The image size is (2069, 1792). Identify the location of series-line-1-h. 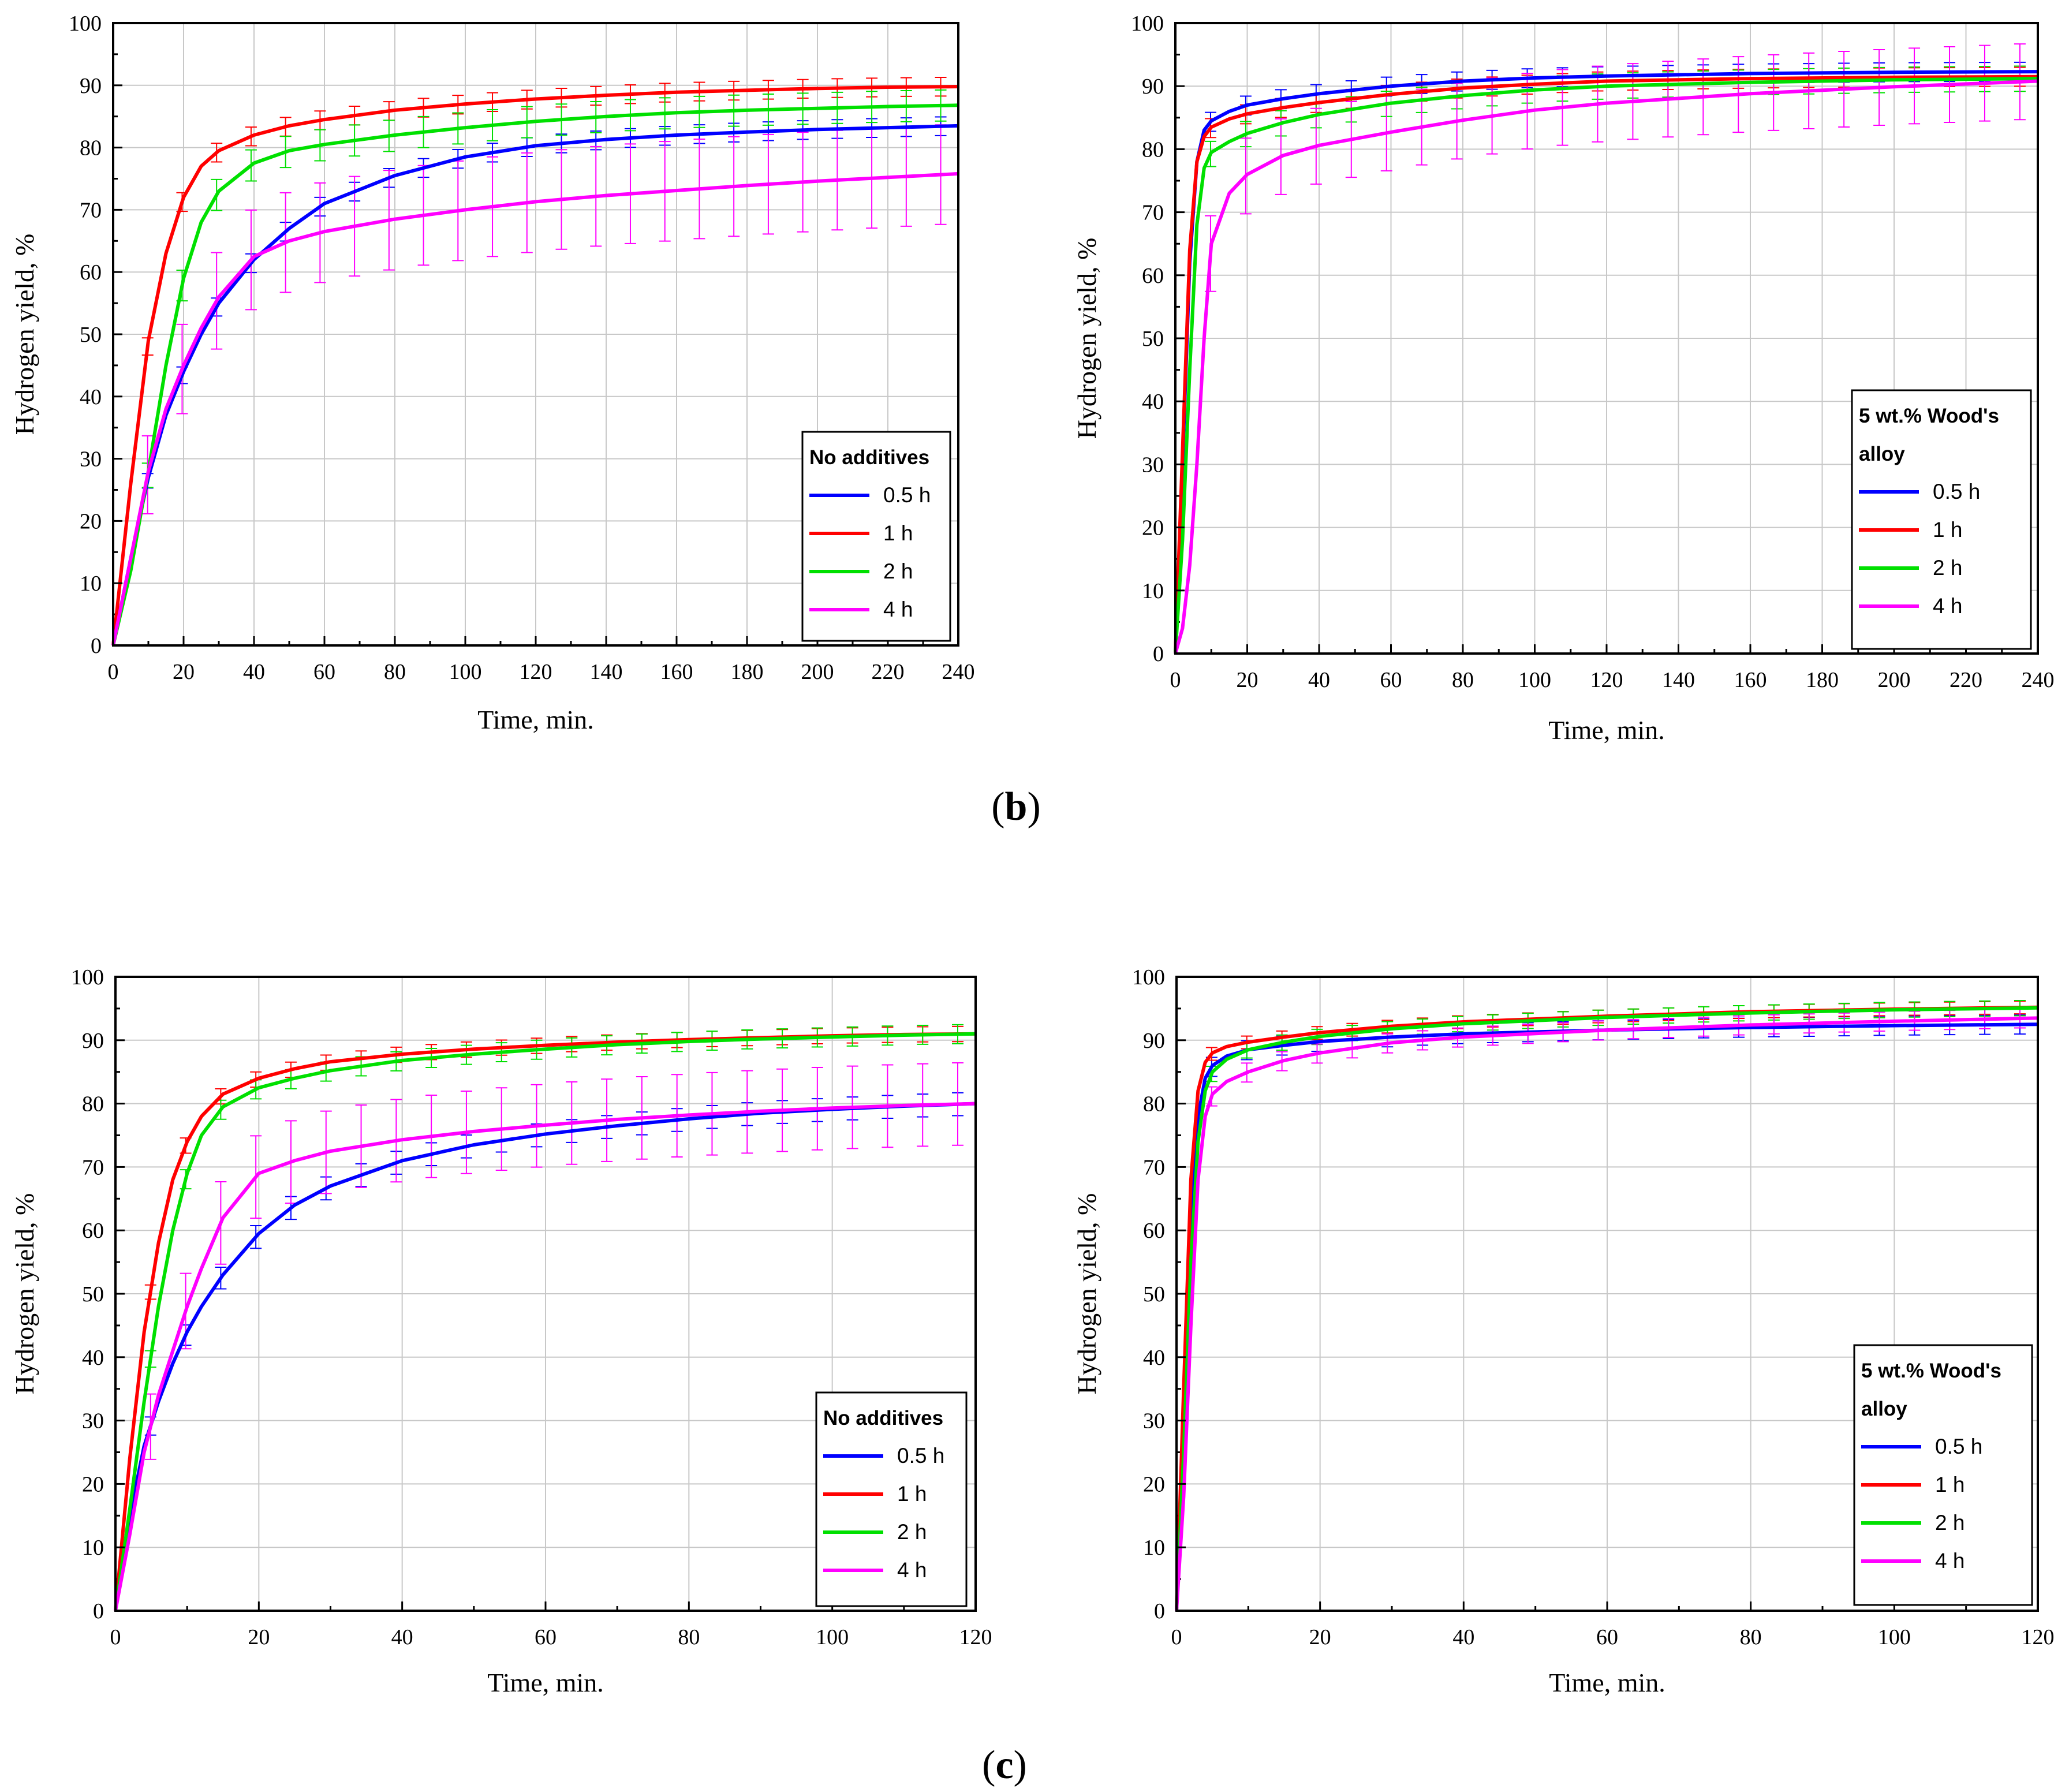
(1606, 364).